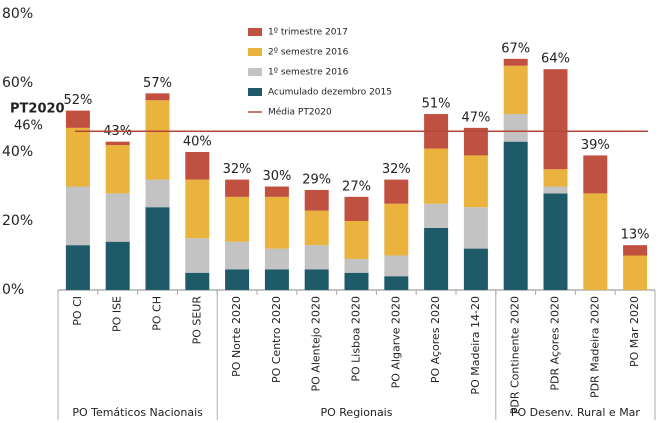 The height and width of the screenshot is (423, 662). What do you see at coordinates (634, 331) in the screenshot?
I see `x-tick-label: PO Mar 2020` at bounding box center [634, 331].